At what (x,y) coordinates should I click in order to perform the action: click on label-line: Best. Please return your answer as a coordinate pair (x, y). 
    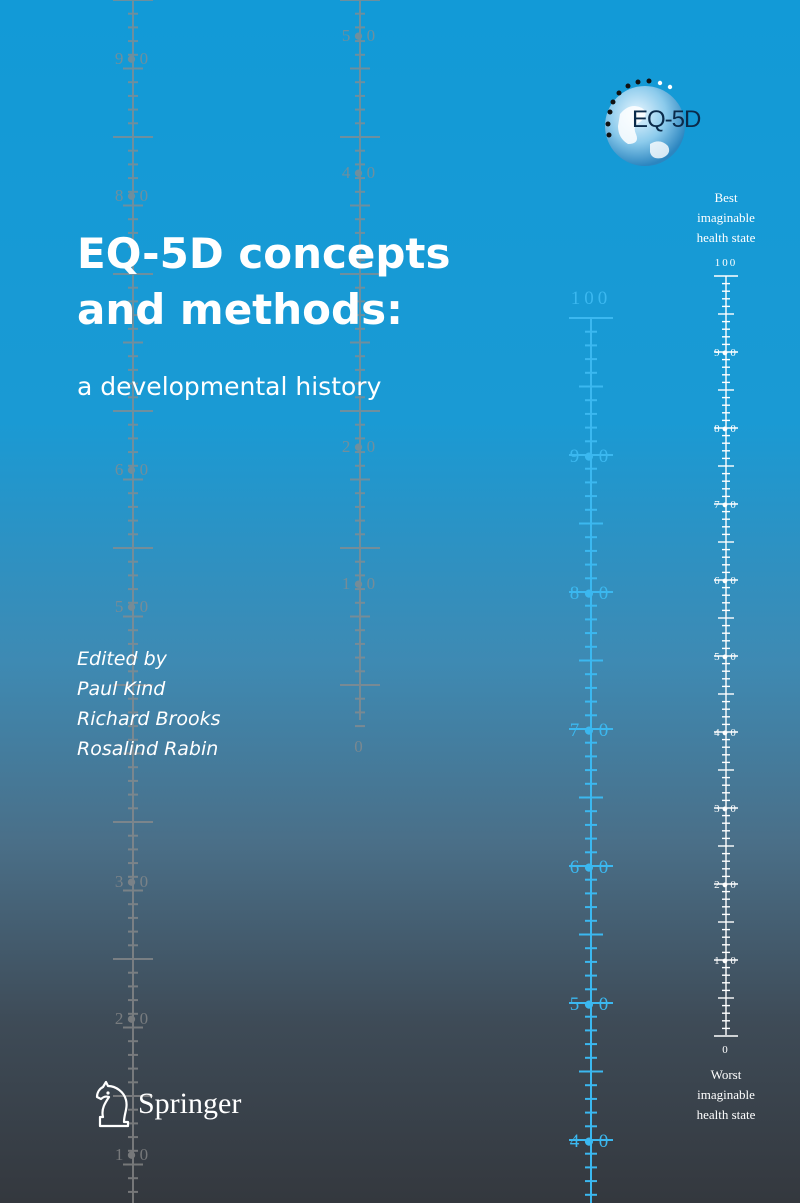
    Looking at the image, I should click on (726, 197).